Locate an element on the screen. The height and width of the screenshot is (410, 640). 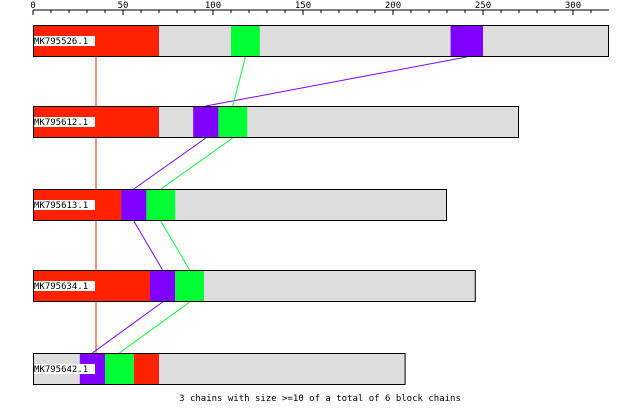
sequence-row: MK795642.1 is located at coordinates (219, 369).